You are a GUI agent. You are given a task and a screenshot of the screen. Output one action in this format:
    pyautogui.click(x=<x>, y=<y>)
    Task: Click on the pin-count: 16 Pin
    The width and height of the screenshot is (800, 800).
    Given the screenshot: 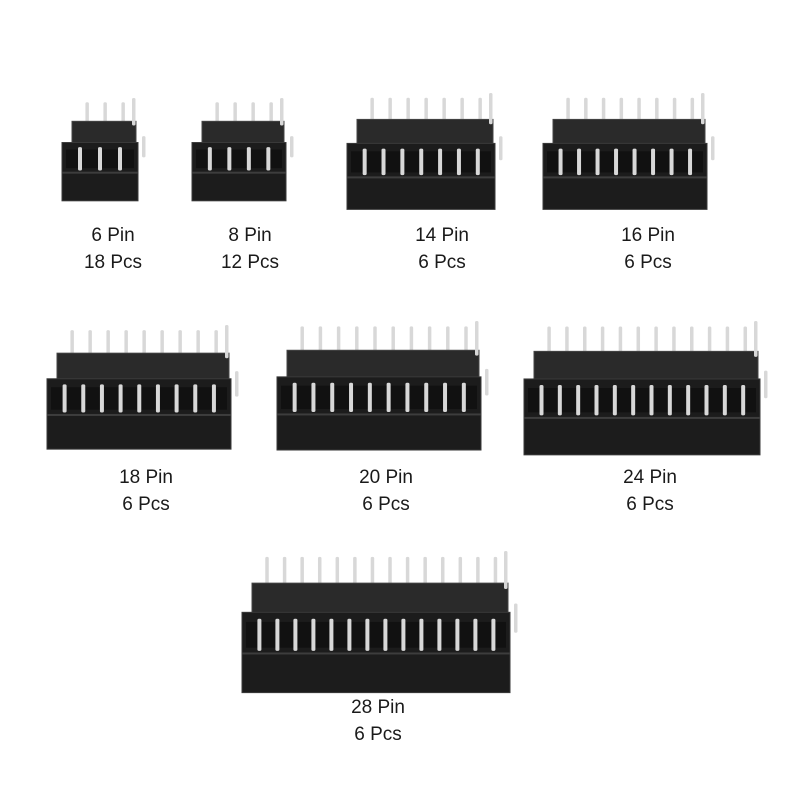 What is the action you would take?
    pyautogui.click(x=648, y=235)
    